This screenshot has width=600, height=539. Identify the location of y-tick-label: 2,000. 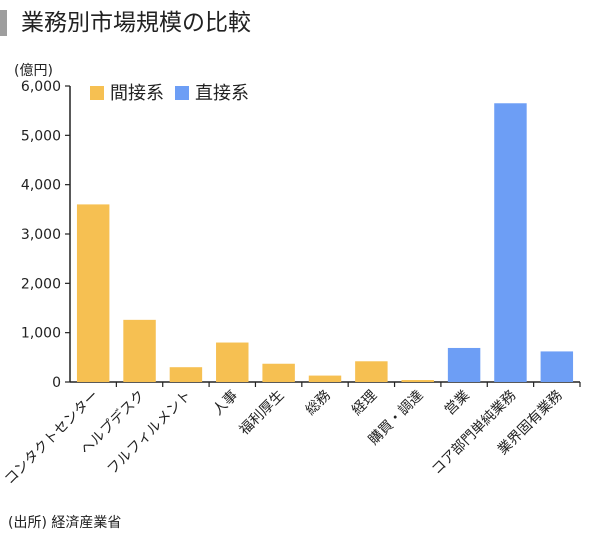
(41, 284).